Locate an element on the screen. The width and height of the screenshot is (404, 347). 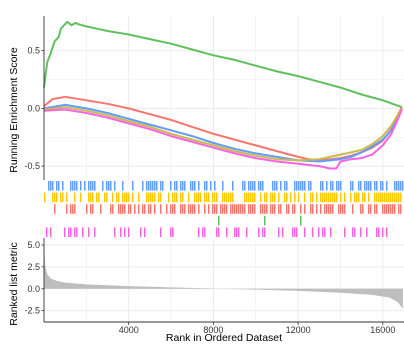
hit-rug-panel is located at coordinates (224, 209).